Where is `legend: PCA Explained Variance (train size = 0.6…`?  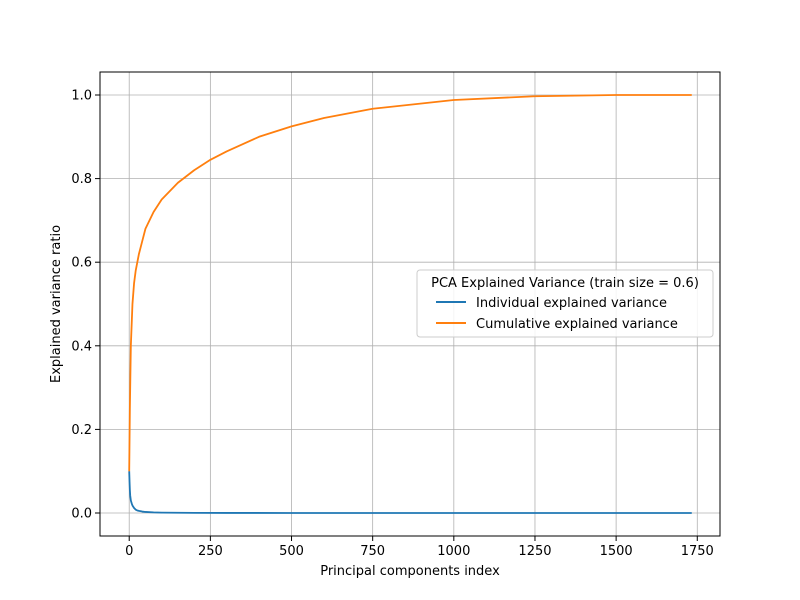
legend: PCA Explained Variance (train size = 0.6… is located at coordinates (565, 303).